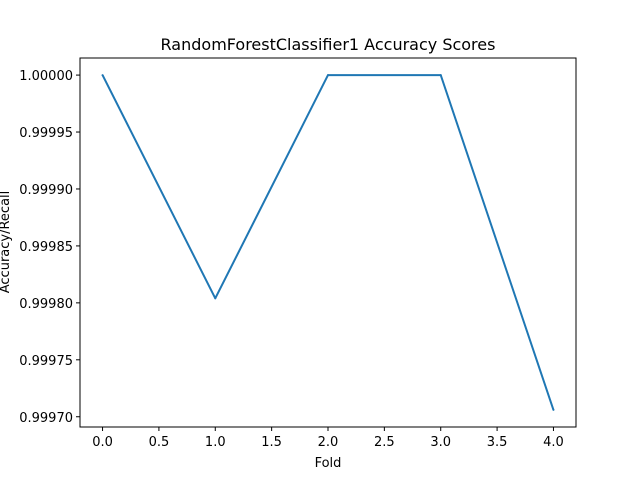 This screenshot has height=480, width=640. I want to click on x-axis-title: Fold, so click(328, 463).